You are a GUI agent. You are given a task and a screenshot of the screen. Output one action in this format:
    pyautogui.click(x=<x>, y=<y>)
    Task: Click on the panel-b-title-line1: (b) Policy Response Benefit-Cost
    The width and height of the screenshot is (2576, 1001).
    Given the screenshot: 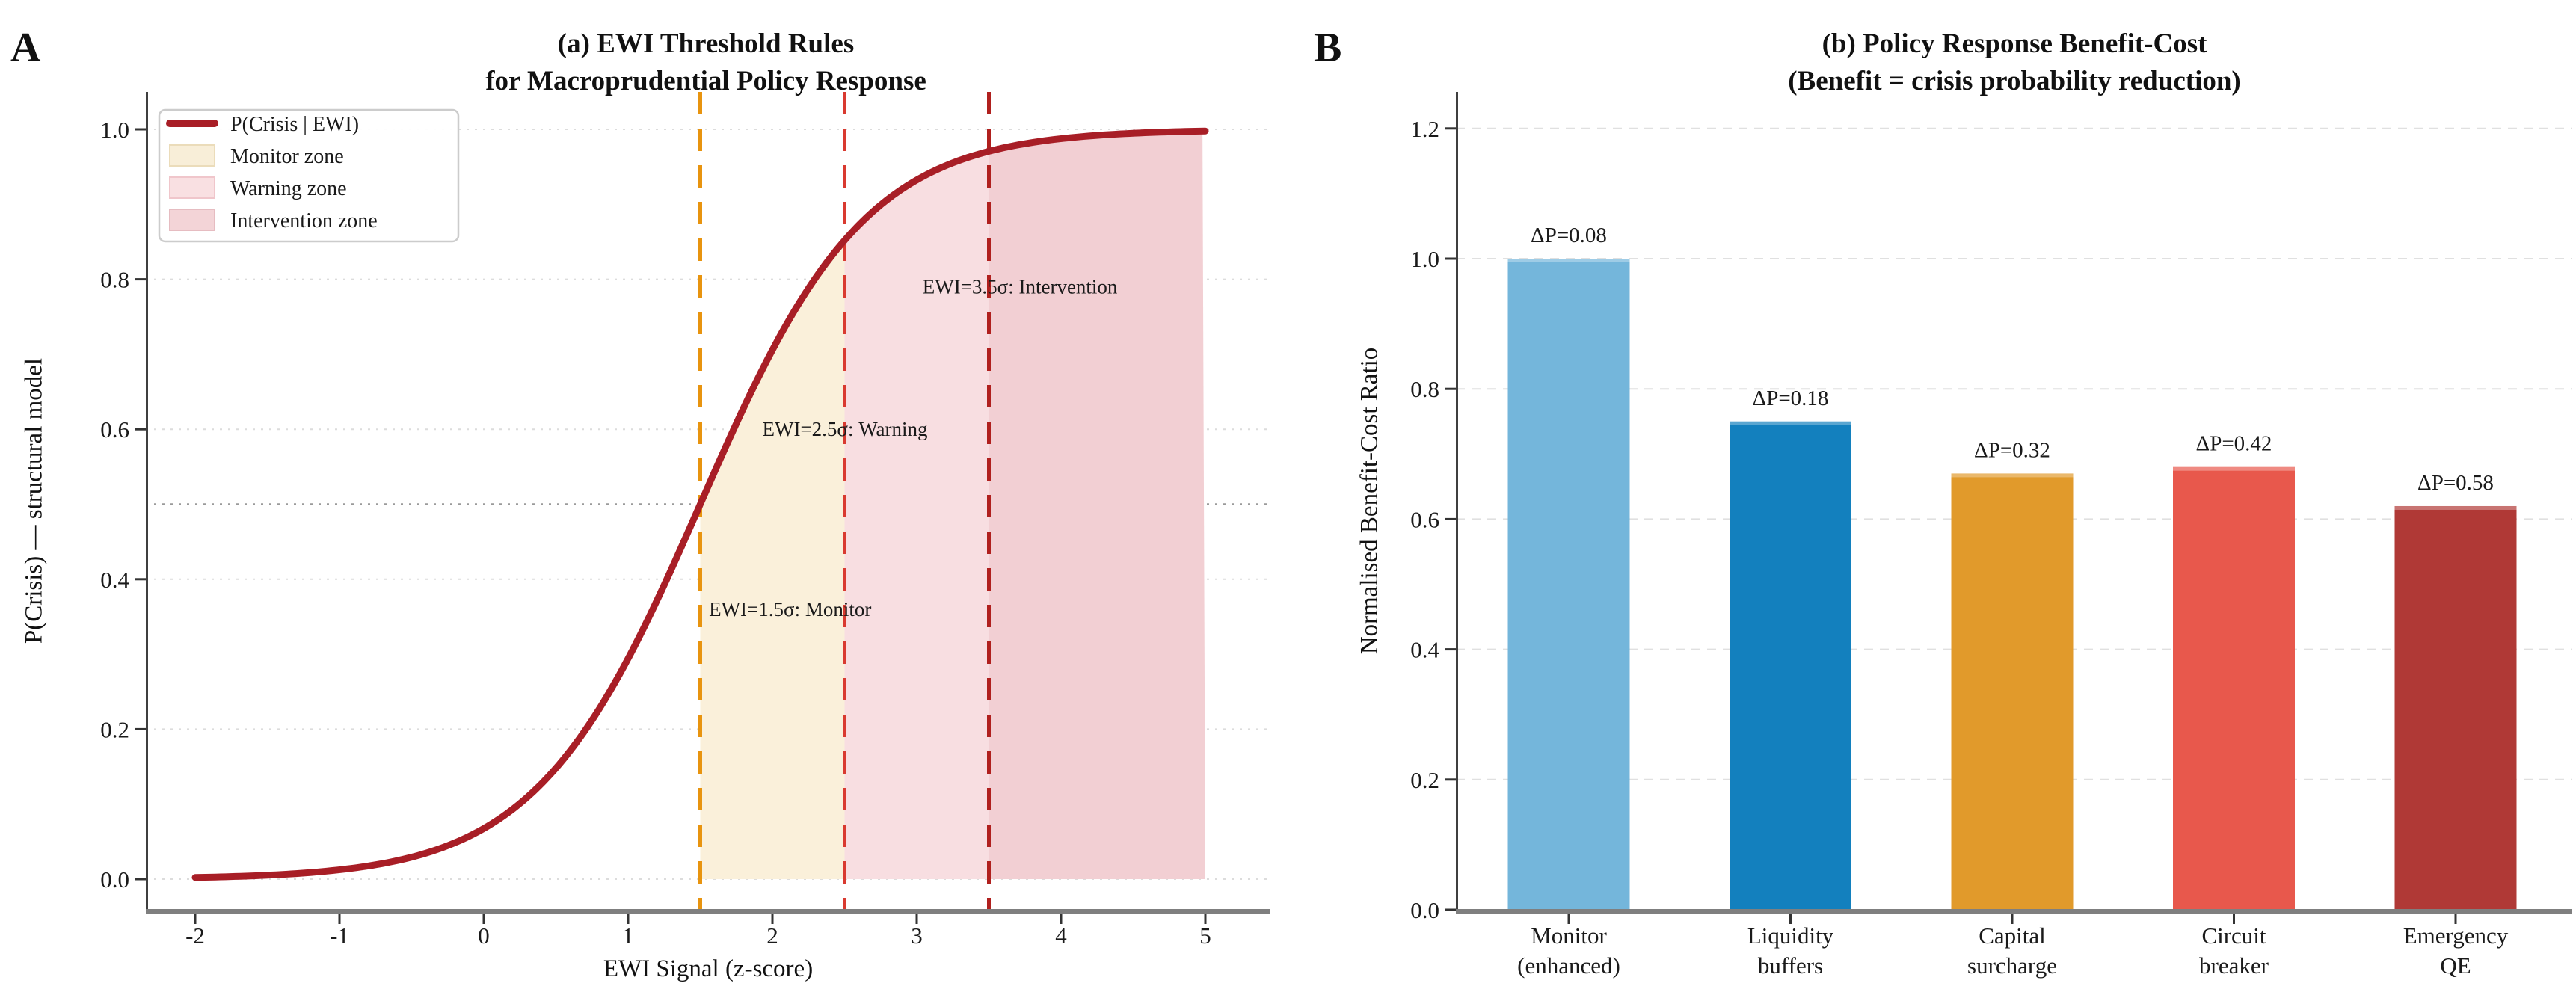 What is the action you would take?
    pyautogui.click(x=2014, y=43)
    